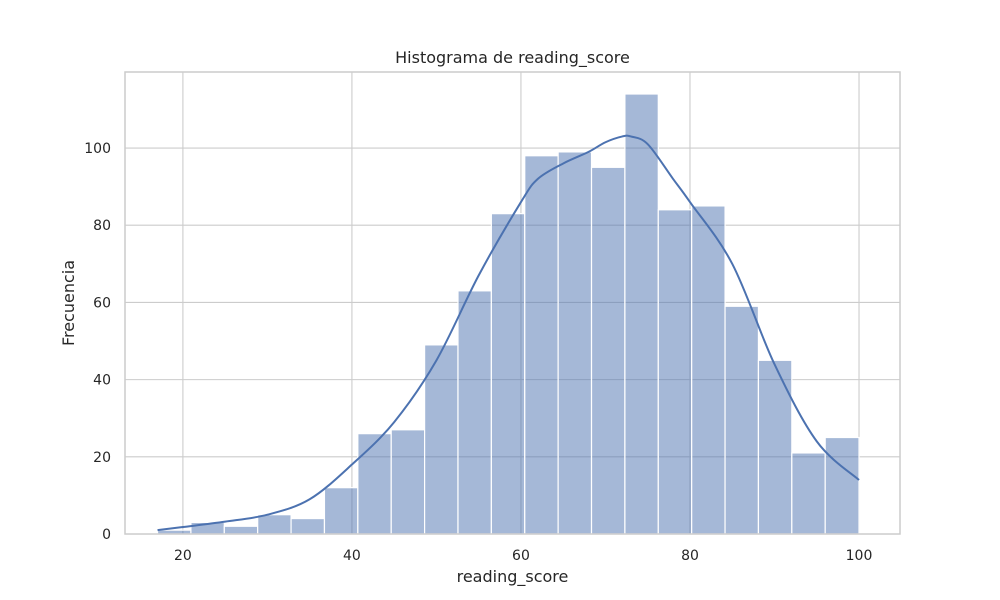  I want to click on y-tick-label: 80, so click(102, 226).